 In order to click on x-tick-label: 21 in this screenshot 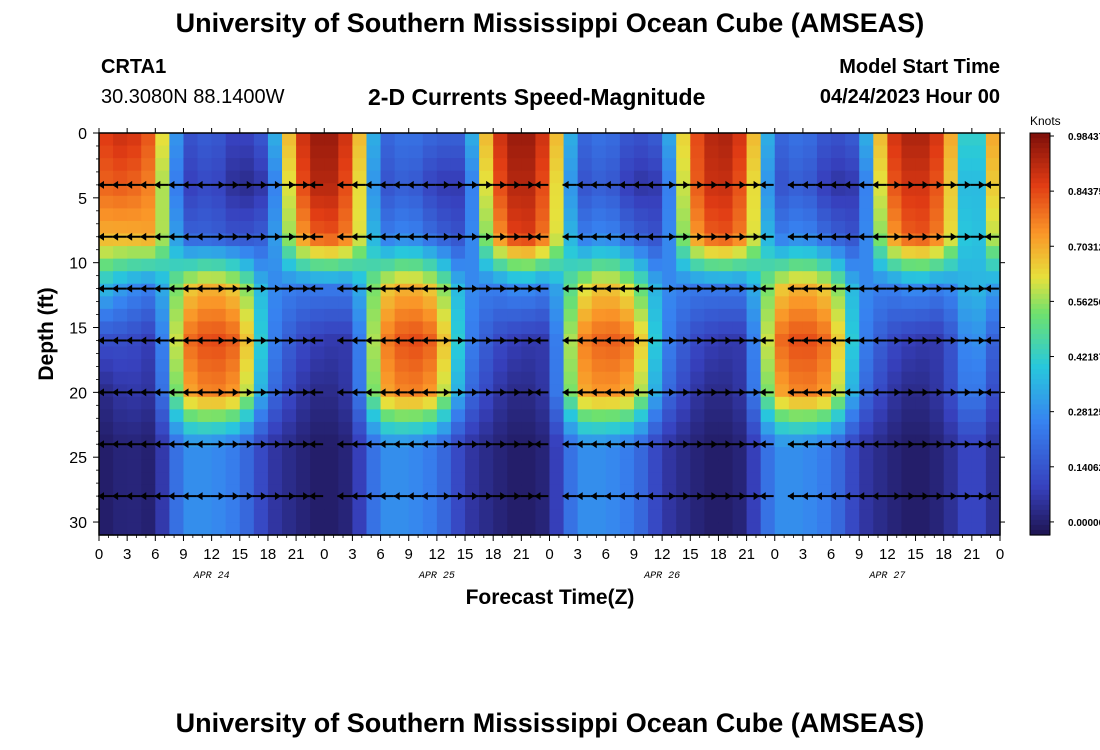, I will do `click(521, 554)`.